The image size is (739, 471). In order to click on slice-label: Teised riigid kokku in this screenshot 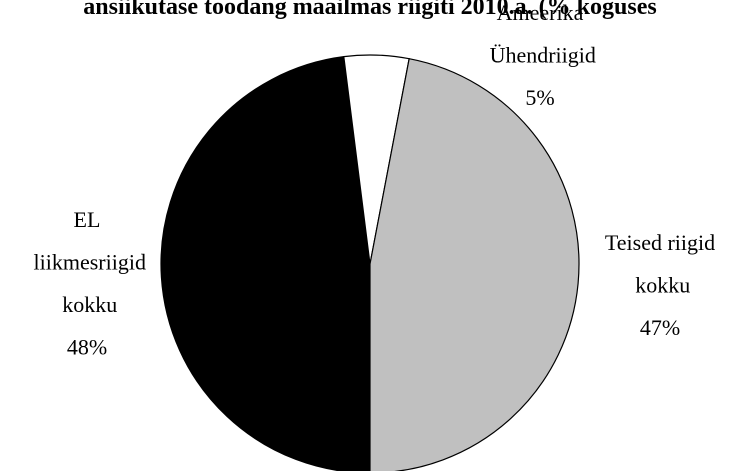, I will do `click(660, 264)`.